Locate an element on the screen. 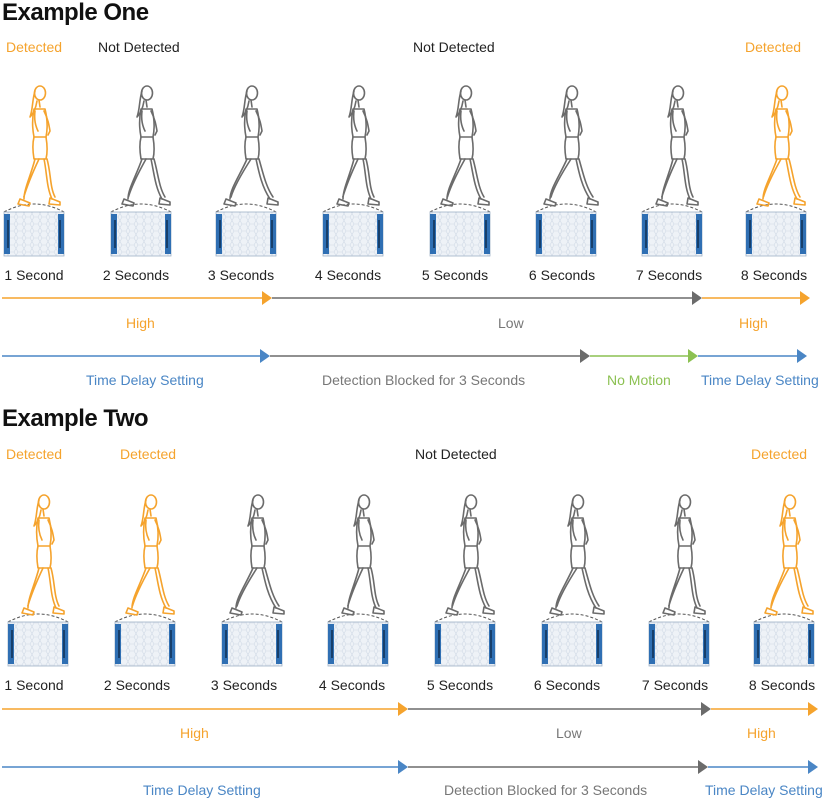 The image size is (828, 800). example-two-title: Example Two is located at coordinates (75, 418).